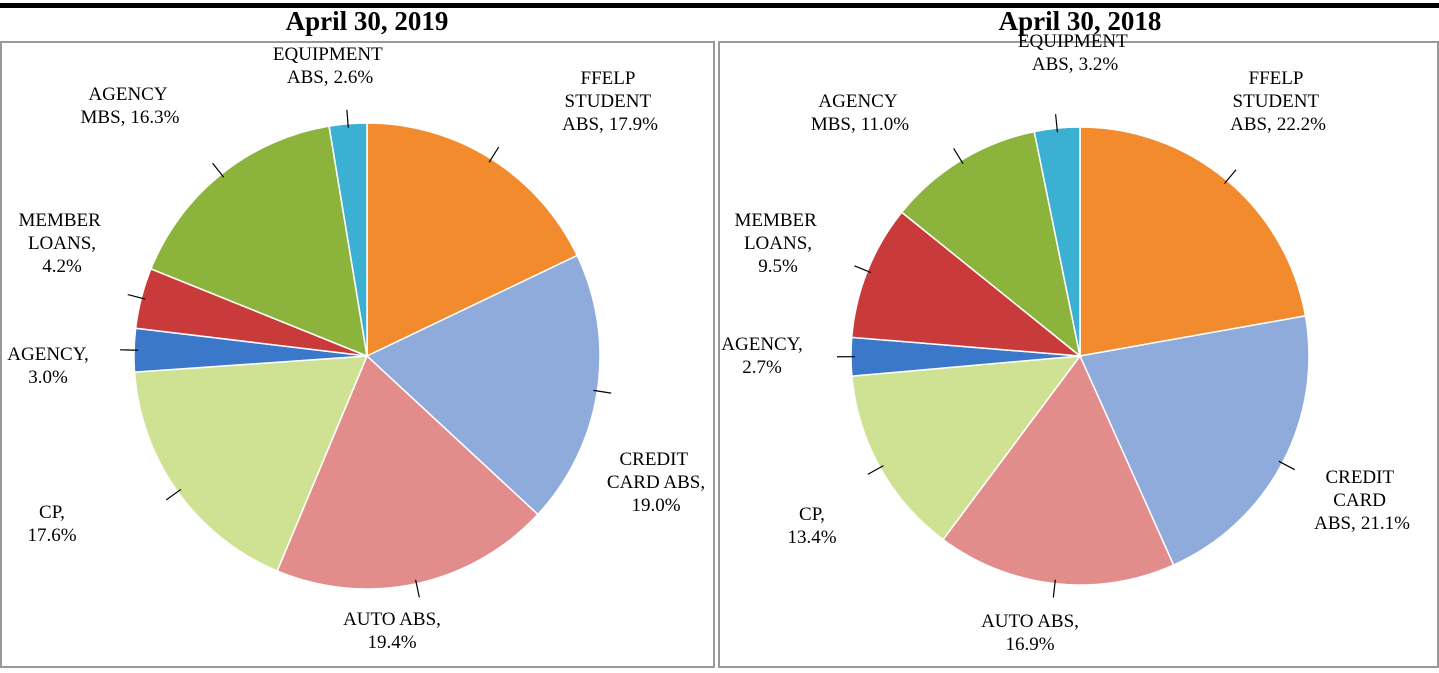  What do you see at coordinates (62, 266) in the screenshot?
I see `data-label: 4.2%` at bounding box center [62, 266].